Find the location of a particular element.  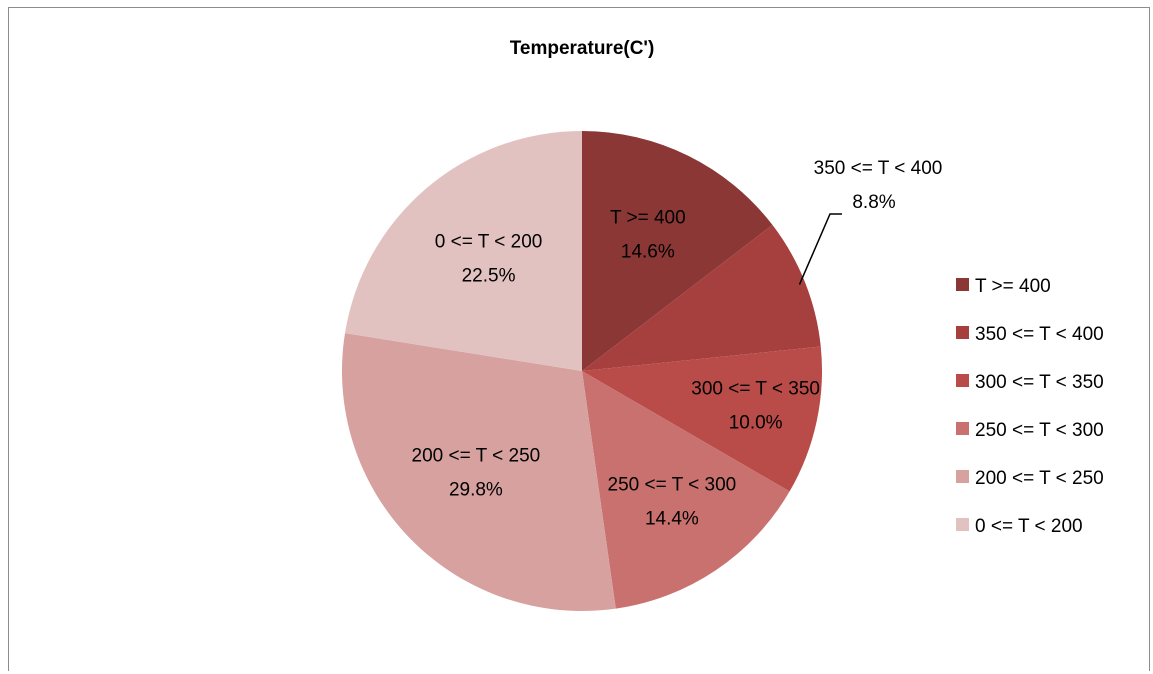

data-label-category: 200 <= T < 250 is located at coordinates (476, 455).